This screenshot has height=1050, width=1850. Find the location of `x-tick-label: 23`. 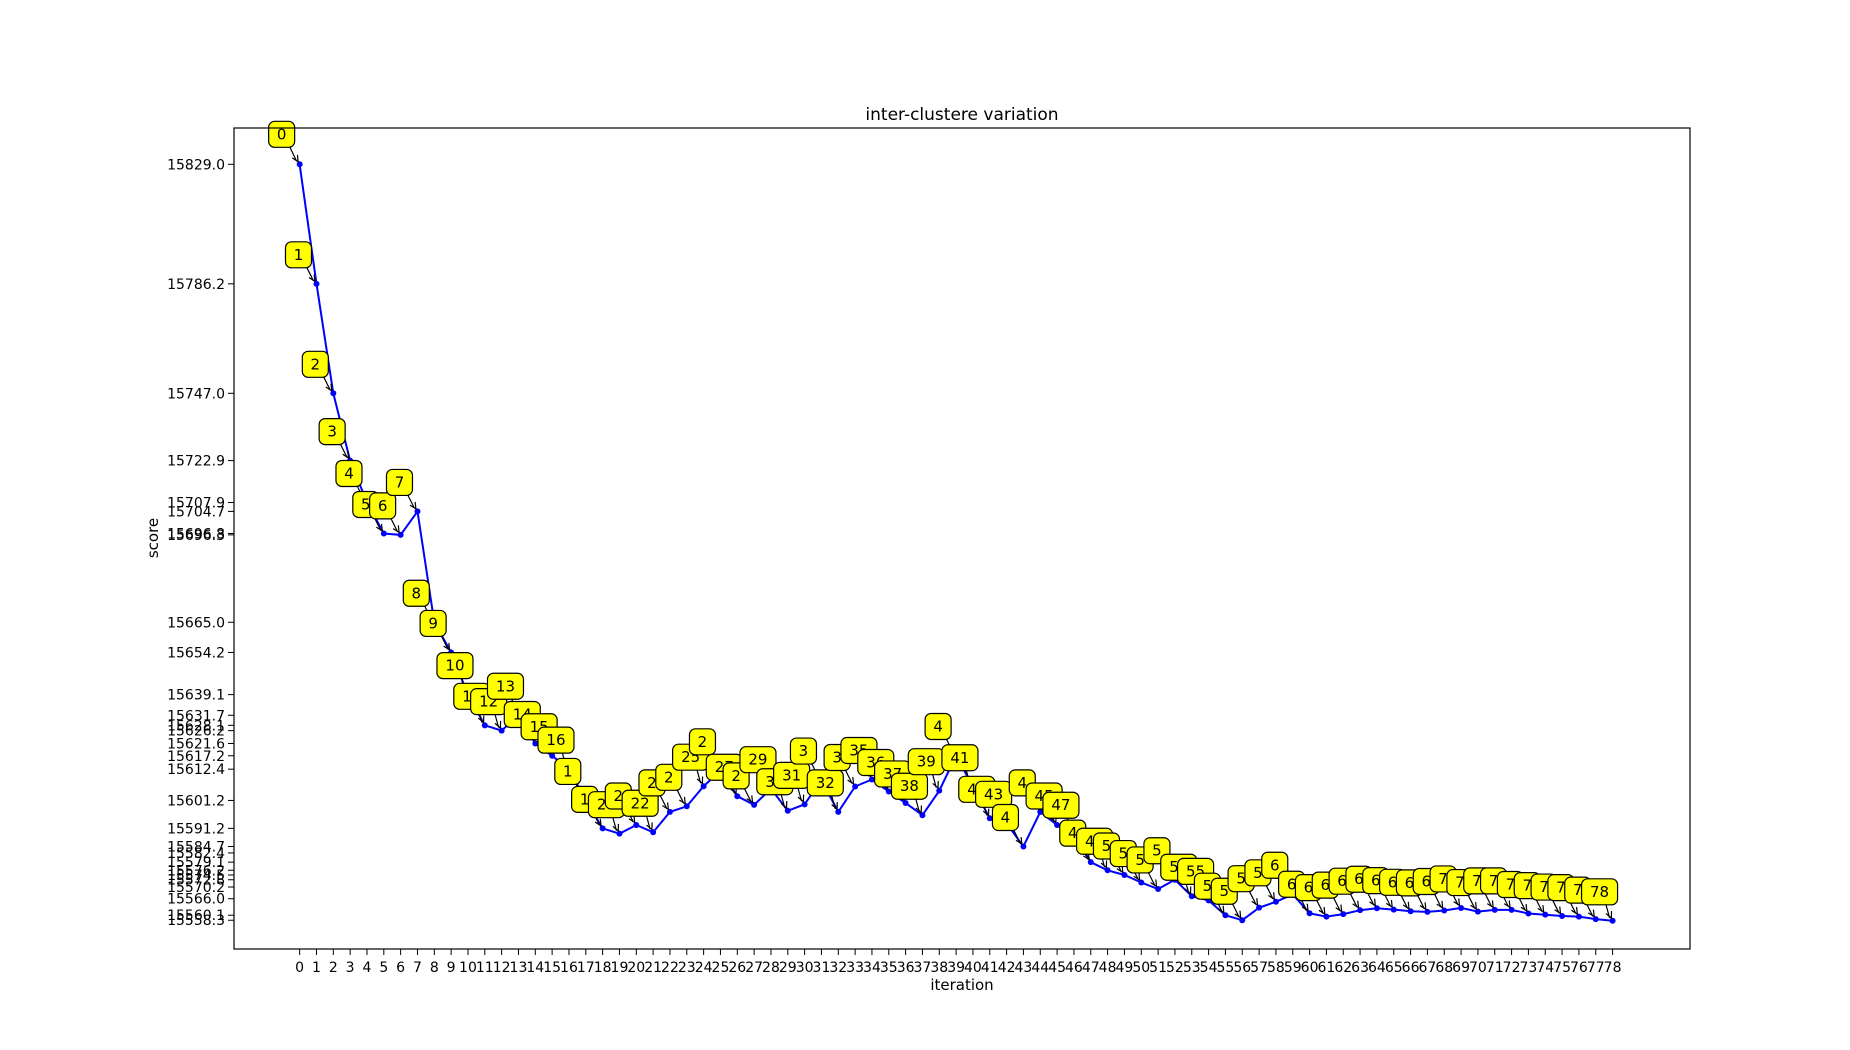

x-tick-label: 23 is located at coordinates (687, 968).